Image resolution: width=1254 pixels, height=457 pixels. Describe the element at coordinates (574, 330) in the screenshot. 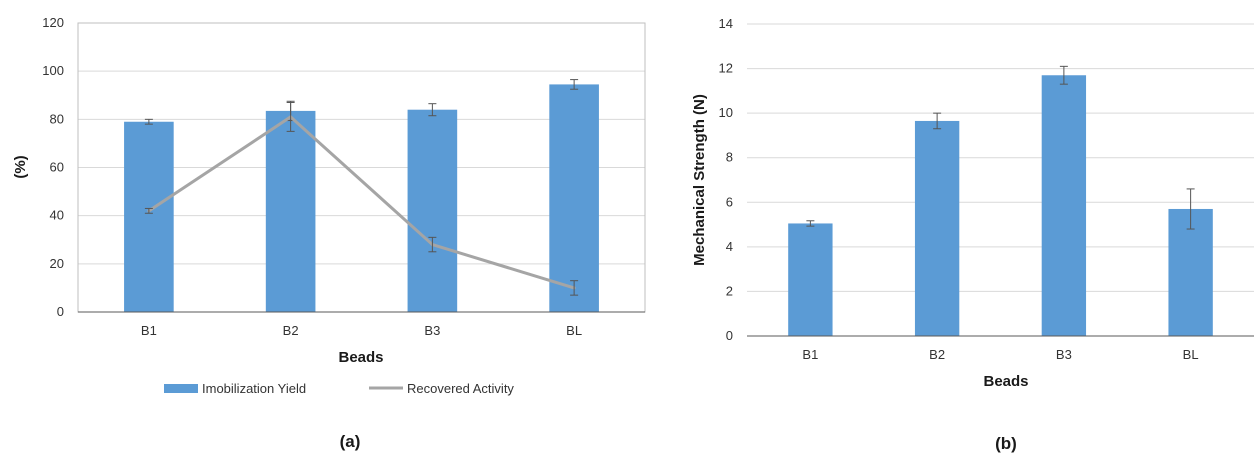

I see `a-x-tick-label: BL` at that location.